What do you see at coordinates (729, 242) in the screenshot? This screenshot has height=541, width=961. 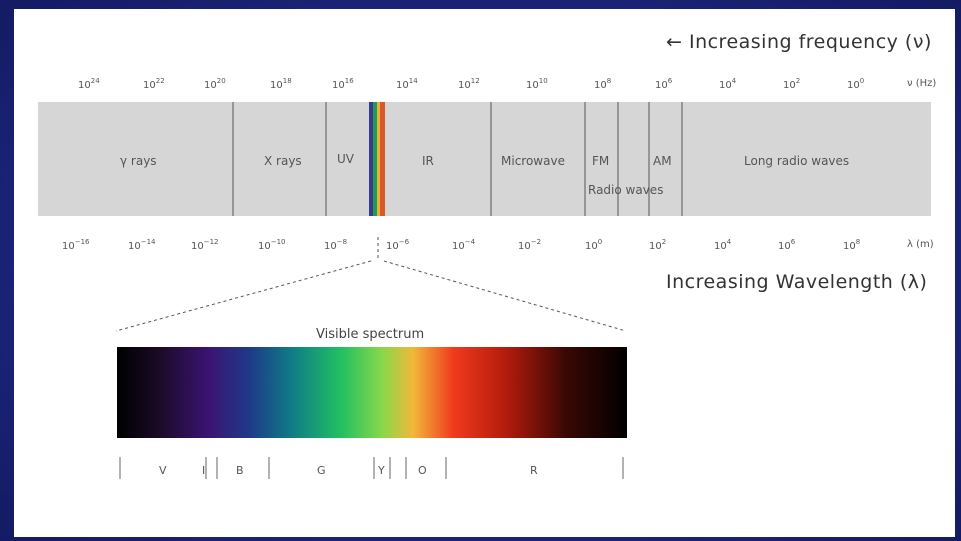 I see `wavelength-tick-exponent: 4` at bounding box center [729, 242].